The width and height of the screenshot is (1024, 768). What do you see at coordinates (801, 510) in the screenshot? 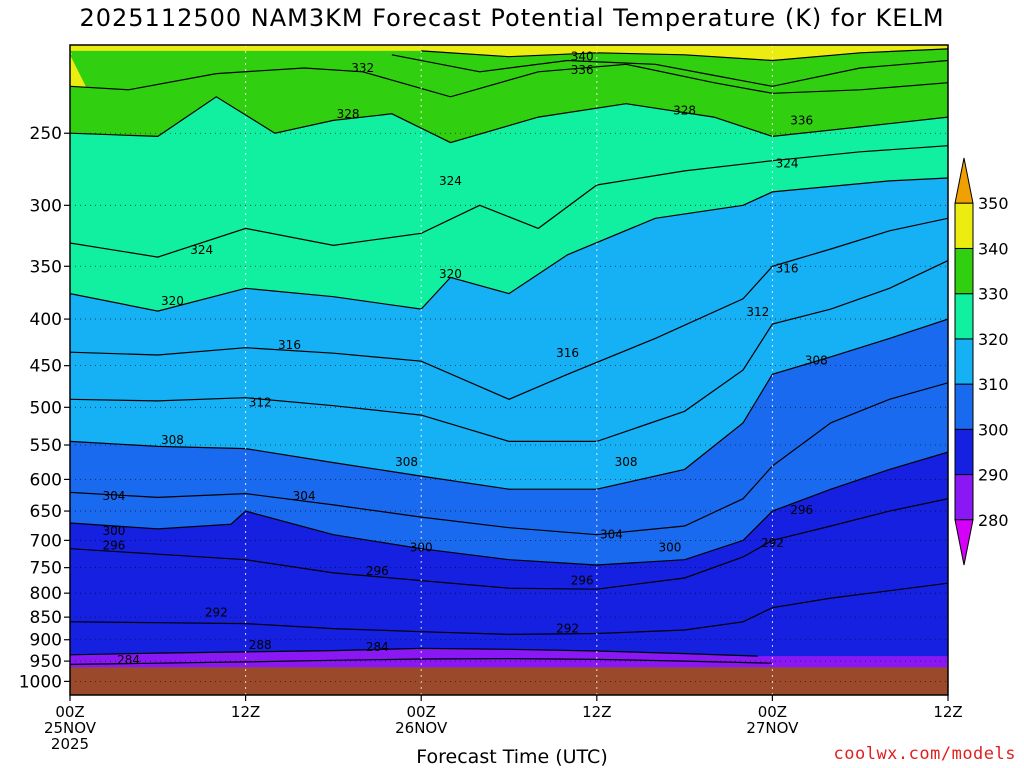
I see `contour-label-22: 296` at bounding box center [801, 510].